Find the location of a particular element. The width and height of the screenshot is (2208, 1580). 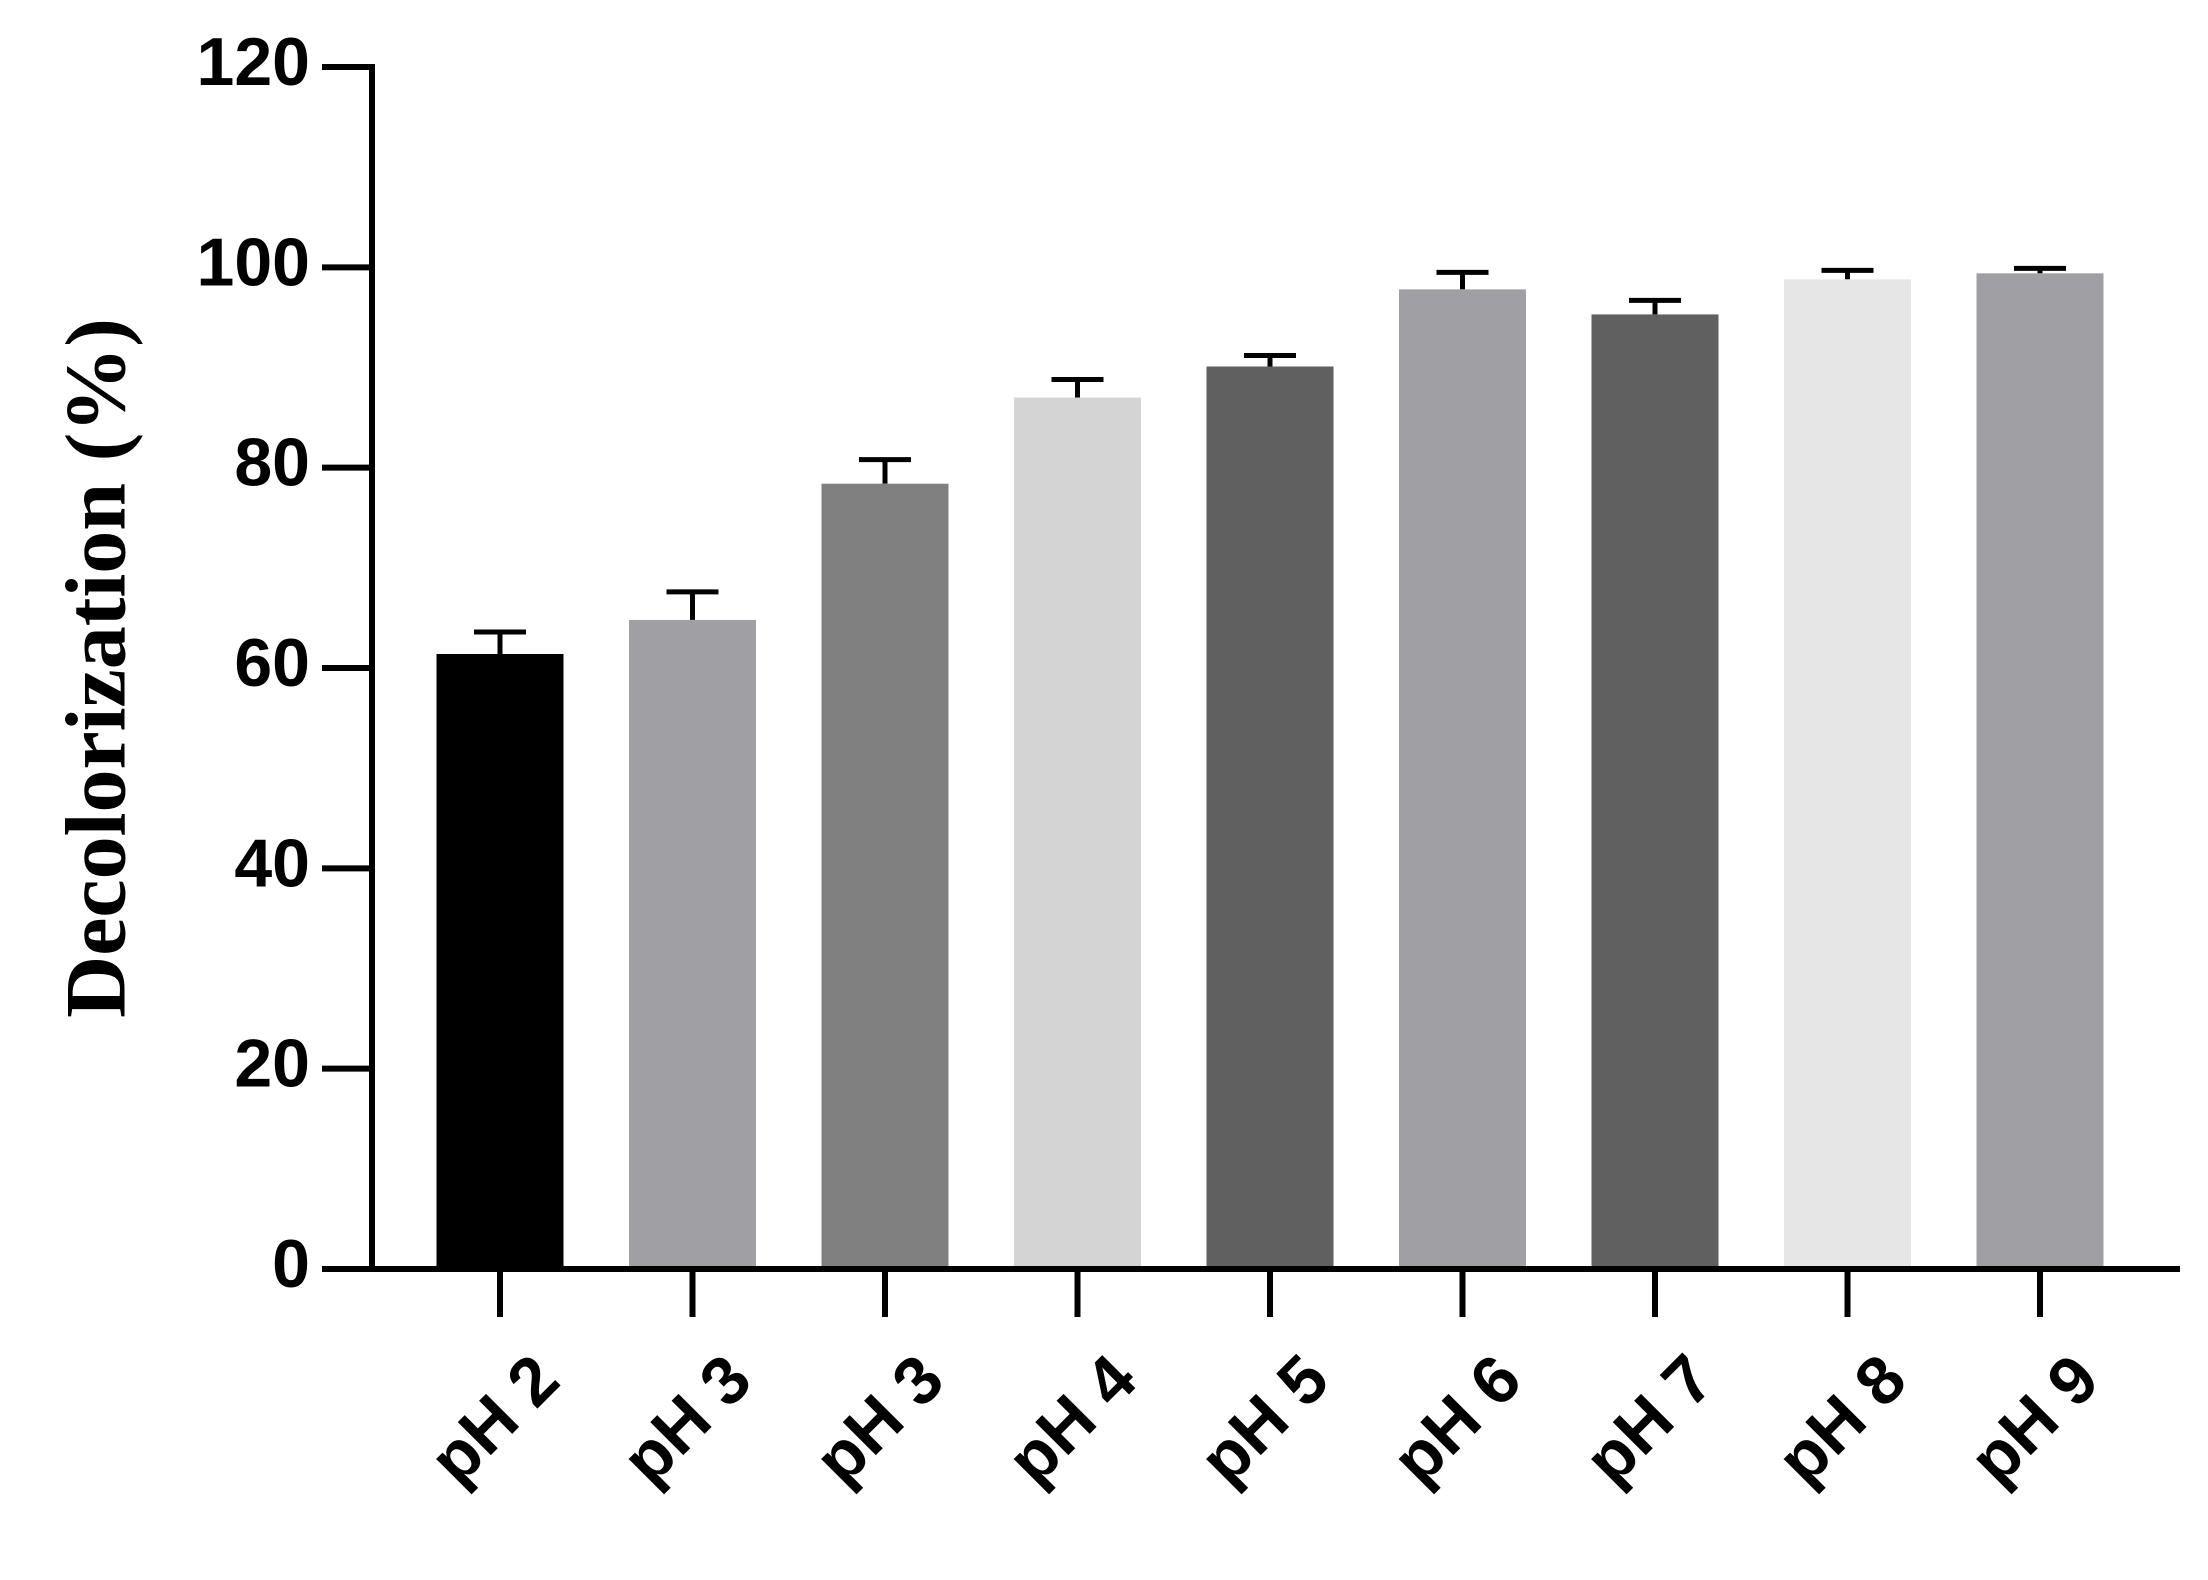

y-tick-label: 80 is located at coordinates (272, 463).